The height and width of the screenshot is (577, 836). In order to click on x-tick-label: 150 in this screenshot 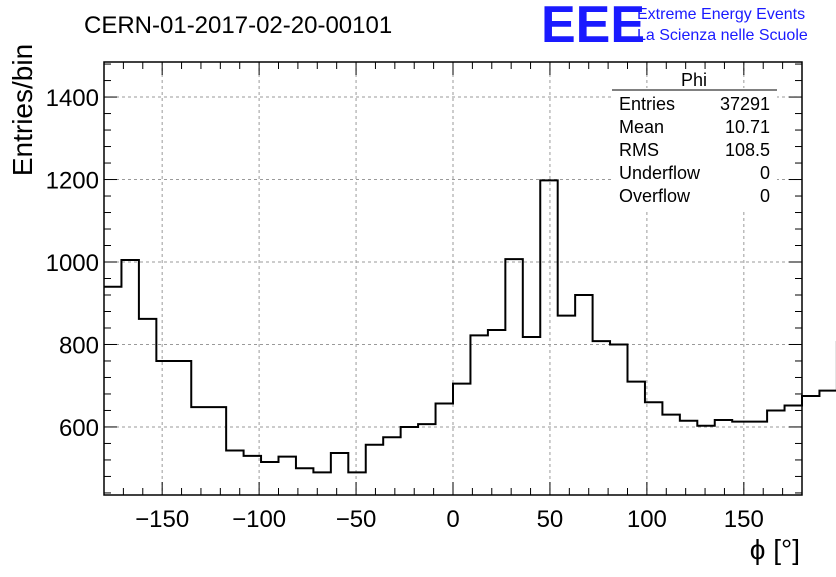, I will do `click(744, 519)`.